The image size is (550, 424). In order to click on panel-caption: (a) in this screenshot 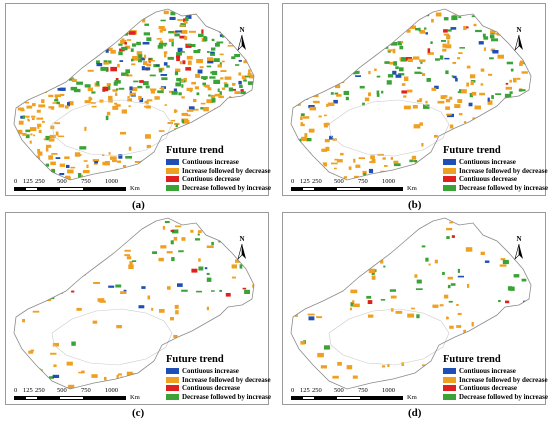, I will do `click(138, 205)`.